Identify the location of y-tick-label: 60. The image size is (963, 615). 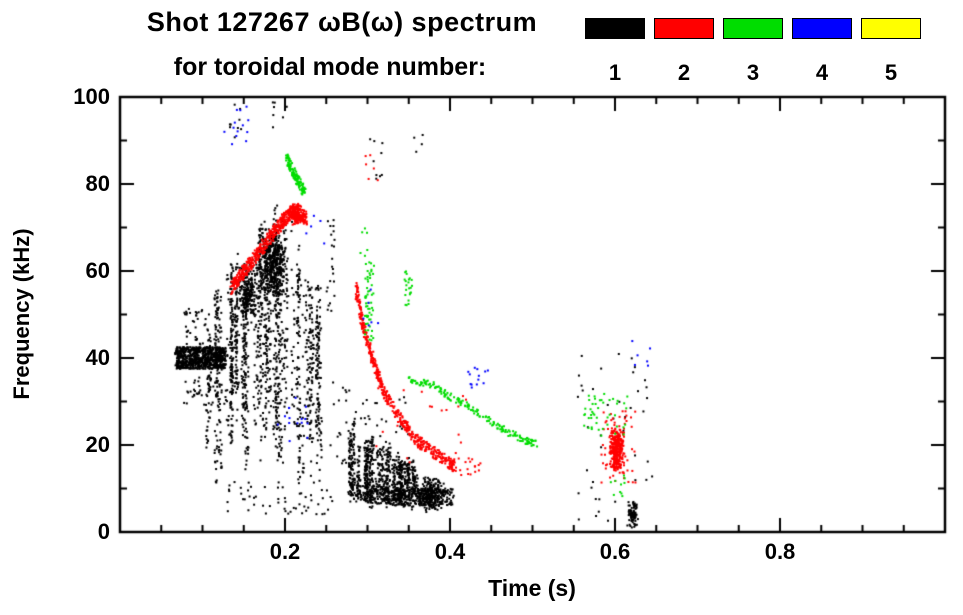
(97, 270).